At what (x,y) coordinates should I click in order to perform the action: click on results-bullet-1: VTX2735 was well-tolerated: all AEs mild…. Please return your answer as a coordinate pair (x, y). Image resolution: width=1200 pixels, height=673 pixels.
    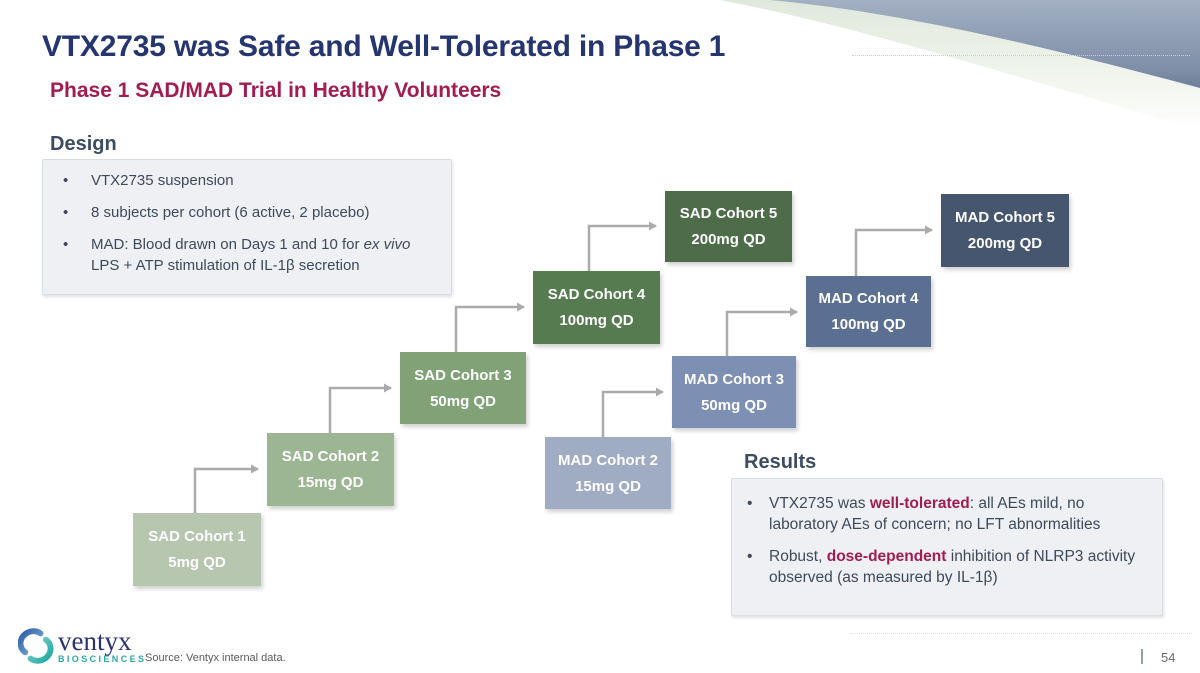
    Looking at the image, I should click on (949, 514).